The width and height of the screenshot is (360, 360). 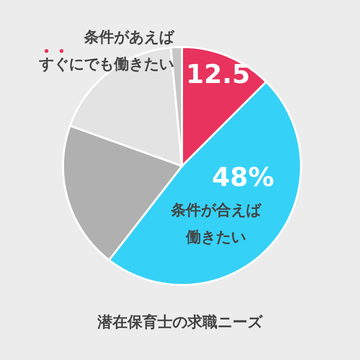 What do you see at coordinates (106, 50) in the screenshot?
I see `slice-label: 条件があえばすぐにでも働きたい` at bounding box center [106, 50].